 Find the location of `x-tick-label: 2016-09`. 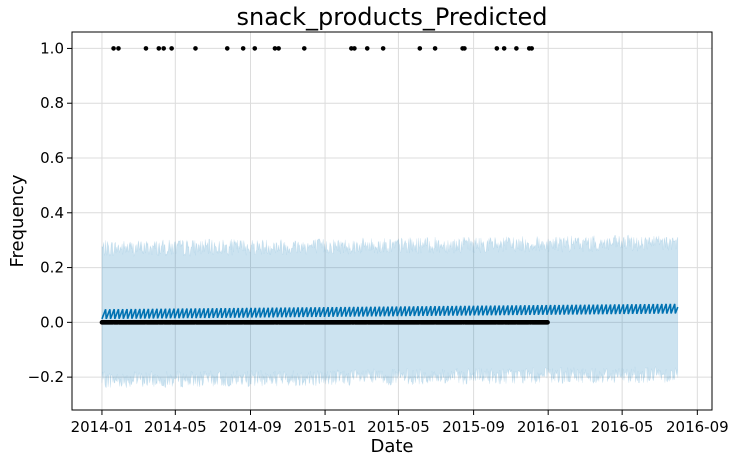

x-tick-label: 2016-09 is located at coordinates (697, 427).